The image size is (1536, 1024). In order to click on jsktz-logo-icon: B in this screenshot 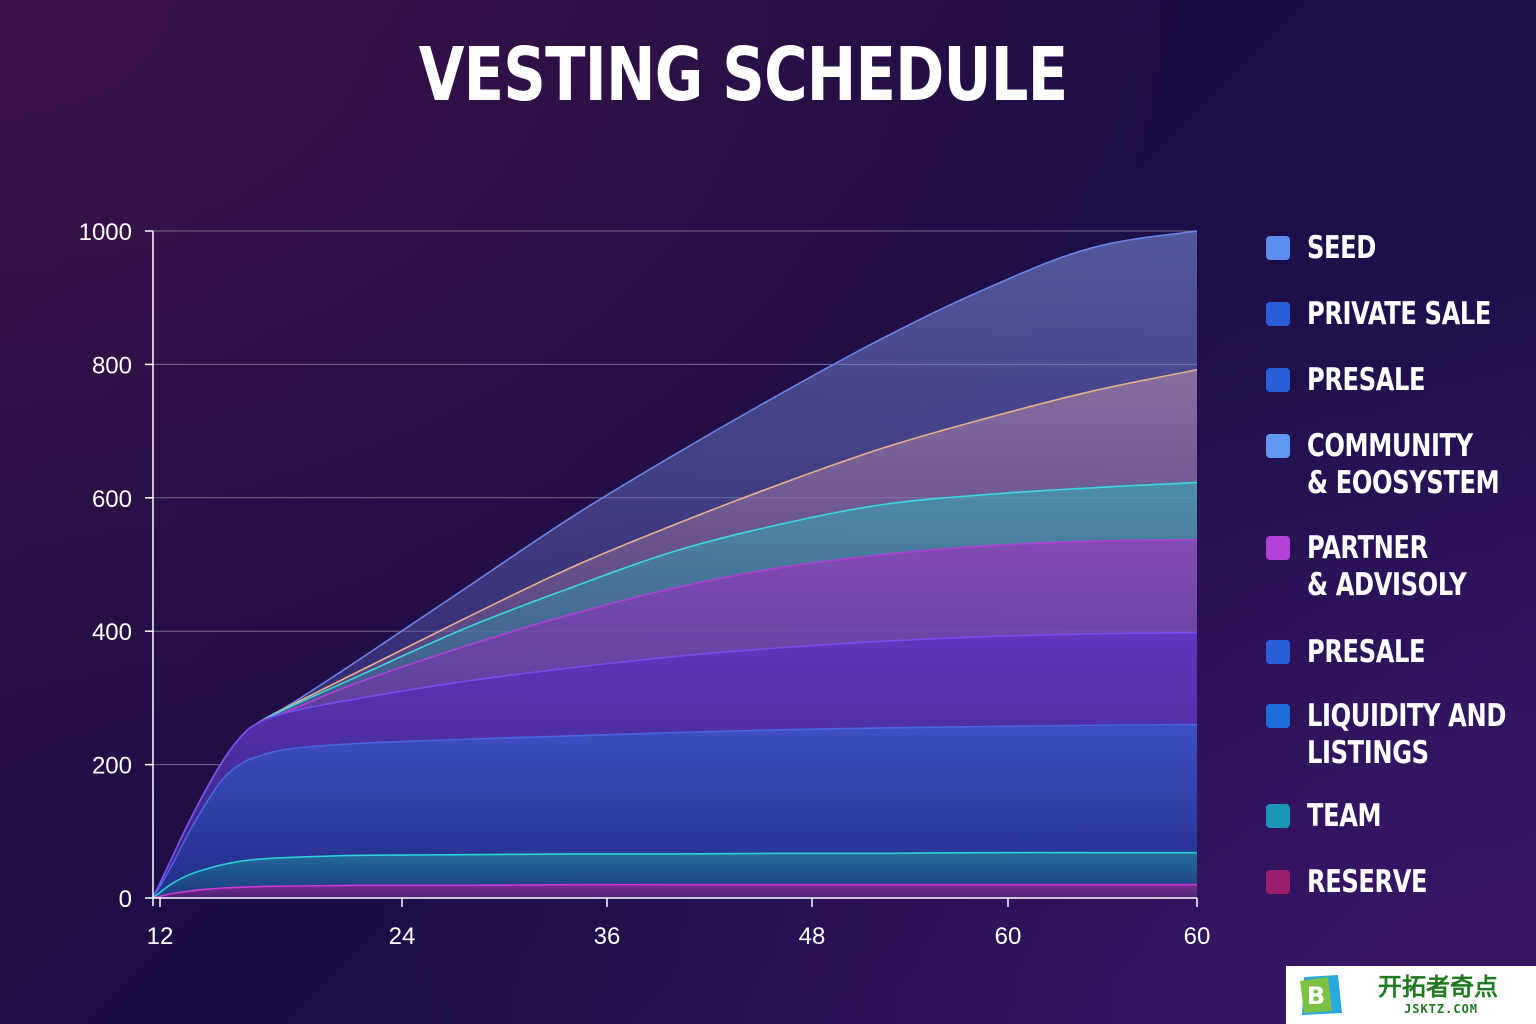, I will do `click(1321, 995)`.